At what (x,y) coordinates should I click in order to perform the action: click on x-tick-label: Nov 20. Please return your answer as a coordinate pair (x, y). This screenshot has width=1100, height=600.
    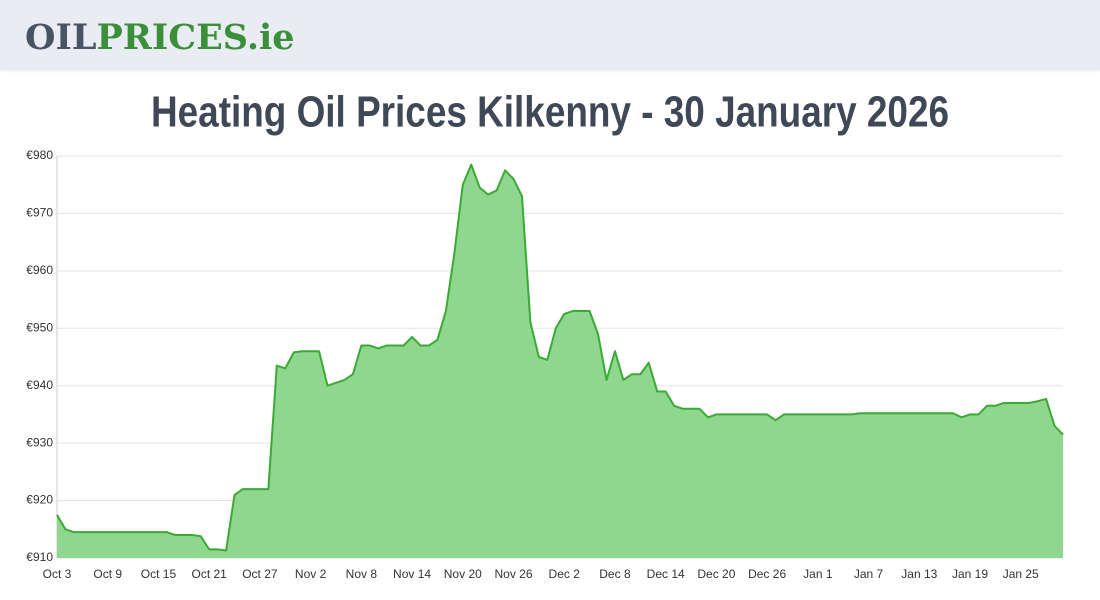
    Looking at the image, I should click on (463, 574).